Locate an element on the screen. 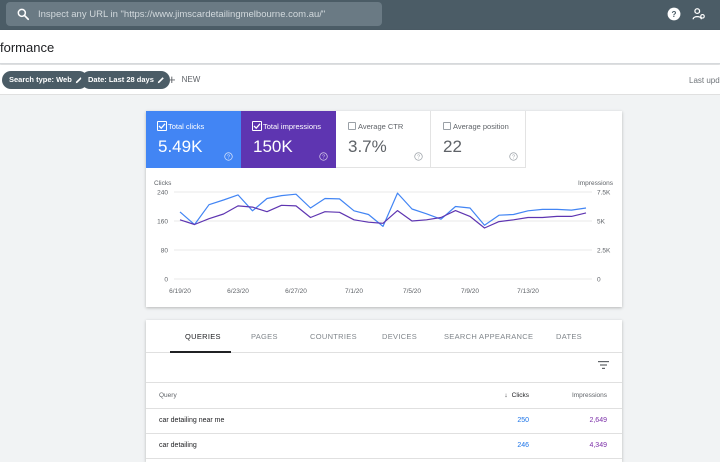 The width and height of the screenshot is (720, 462). tab-pages: PAGES is located at coordinates (264, 336).